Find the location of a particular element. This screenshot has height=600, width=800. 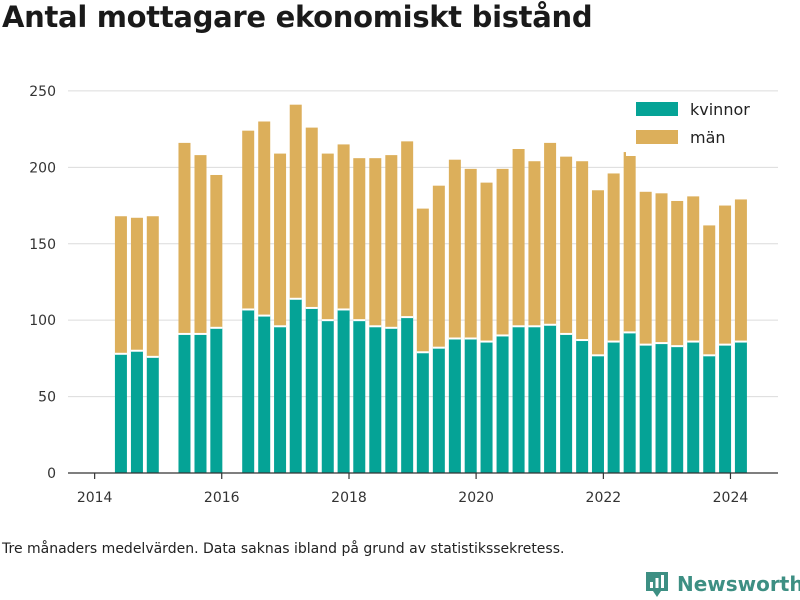

y-tick-label: 100 is located at coordinates (42, 321).